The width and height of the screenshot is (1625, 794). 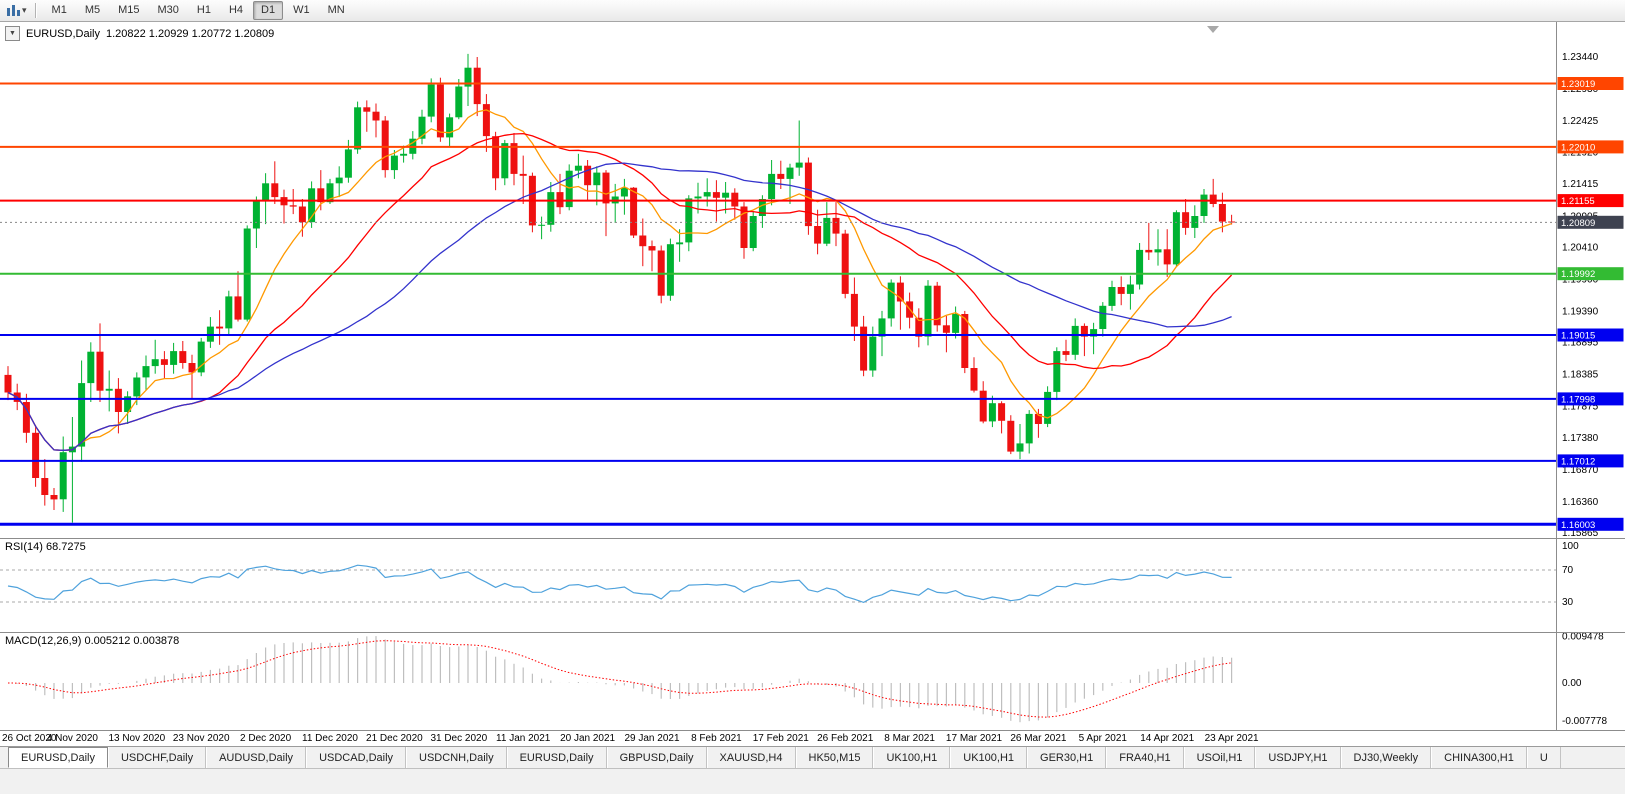 I want to click on svg-text: 1.20410, so click(x=1580, y=247).